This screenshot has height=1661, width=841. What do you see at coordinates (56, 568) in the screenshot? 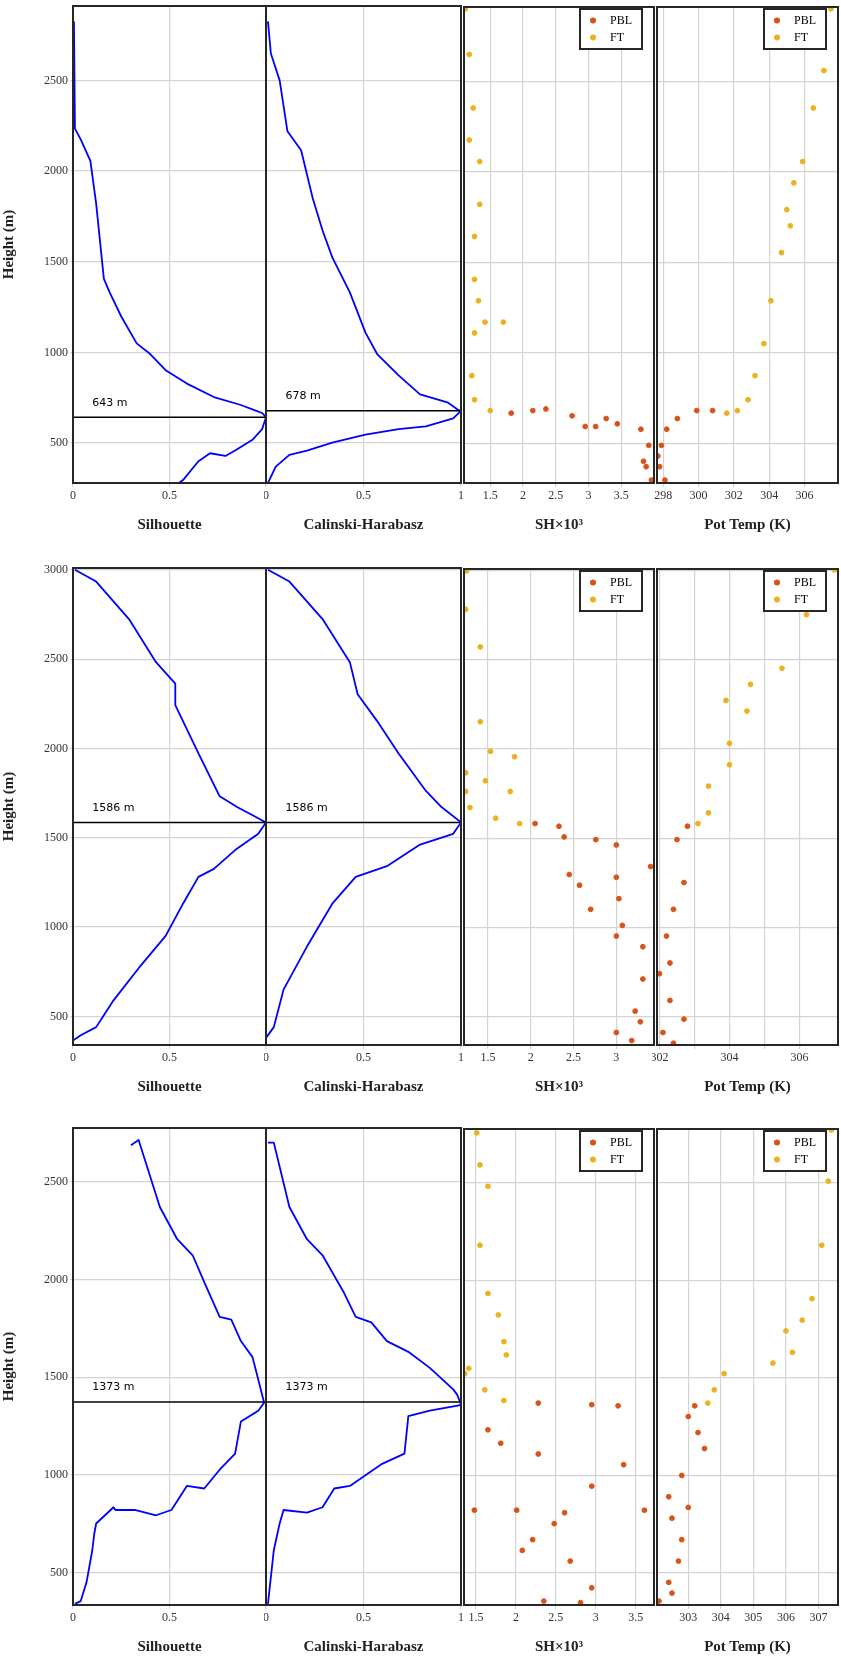
I see `y-tick-label: 3000` at bounding box center [56, 568].